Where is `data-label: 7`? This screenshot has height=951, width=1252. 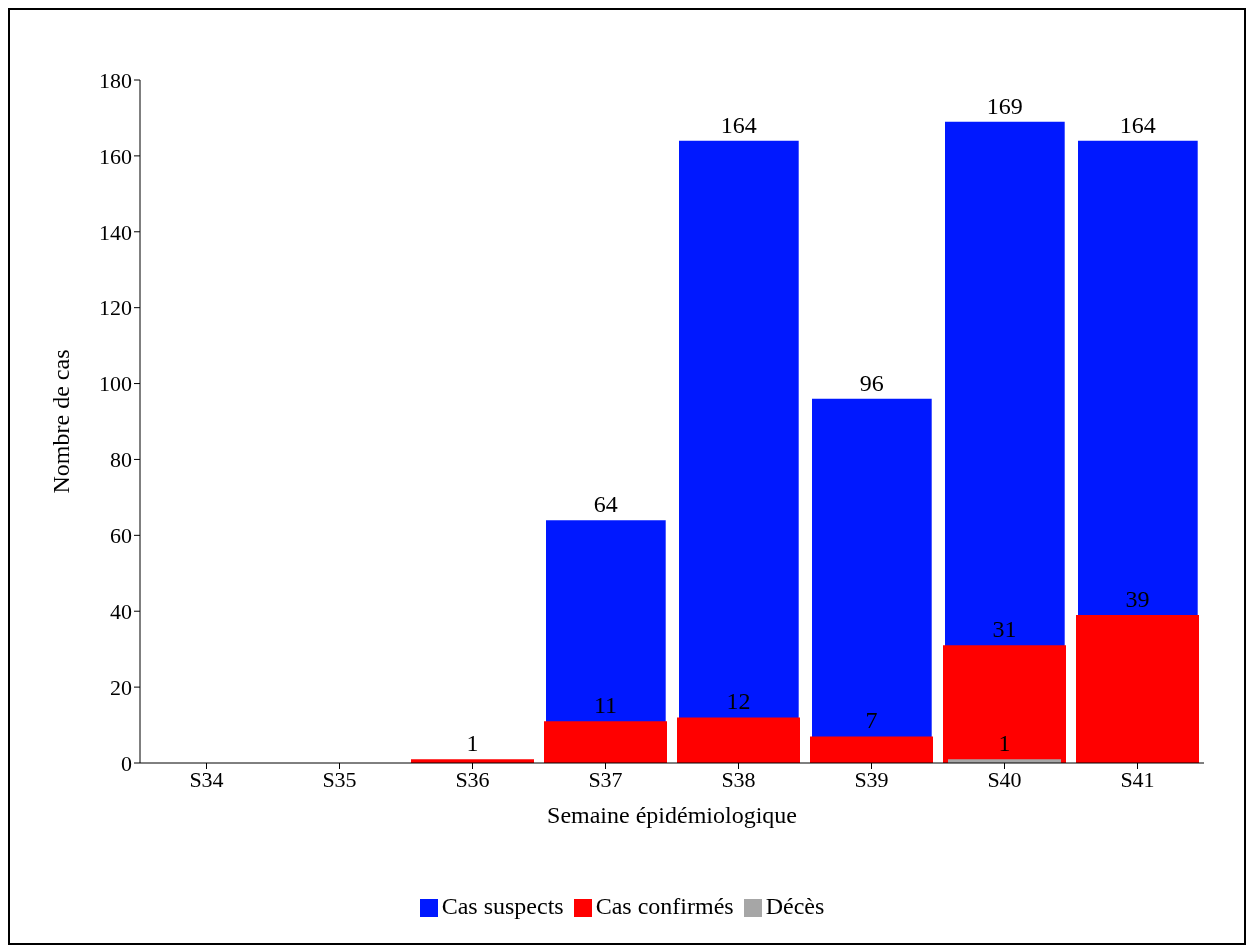
data-label: 7 is located at coordinates (871, 720).